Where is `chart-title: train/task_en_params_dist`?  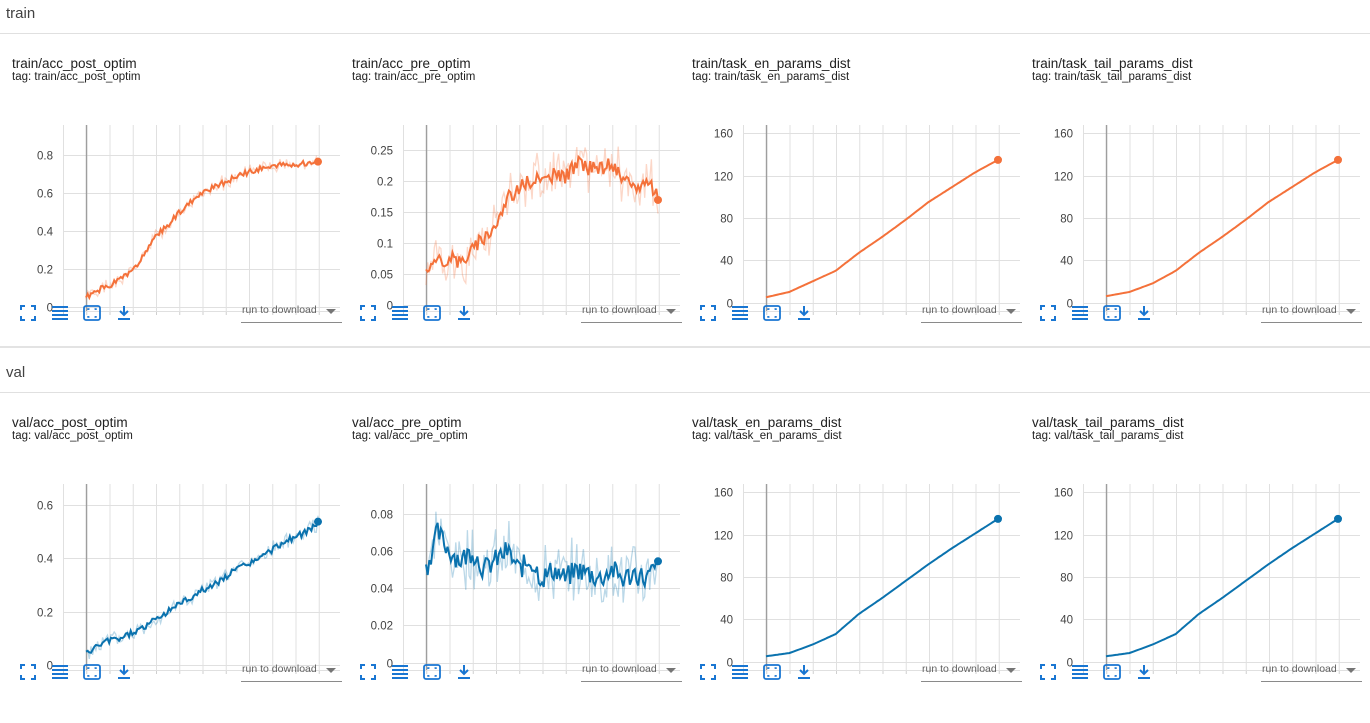
chart-title: train/task_en_params_dist is located at coordinates (771, 63).